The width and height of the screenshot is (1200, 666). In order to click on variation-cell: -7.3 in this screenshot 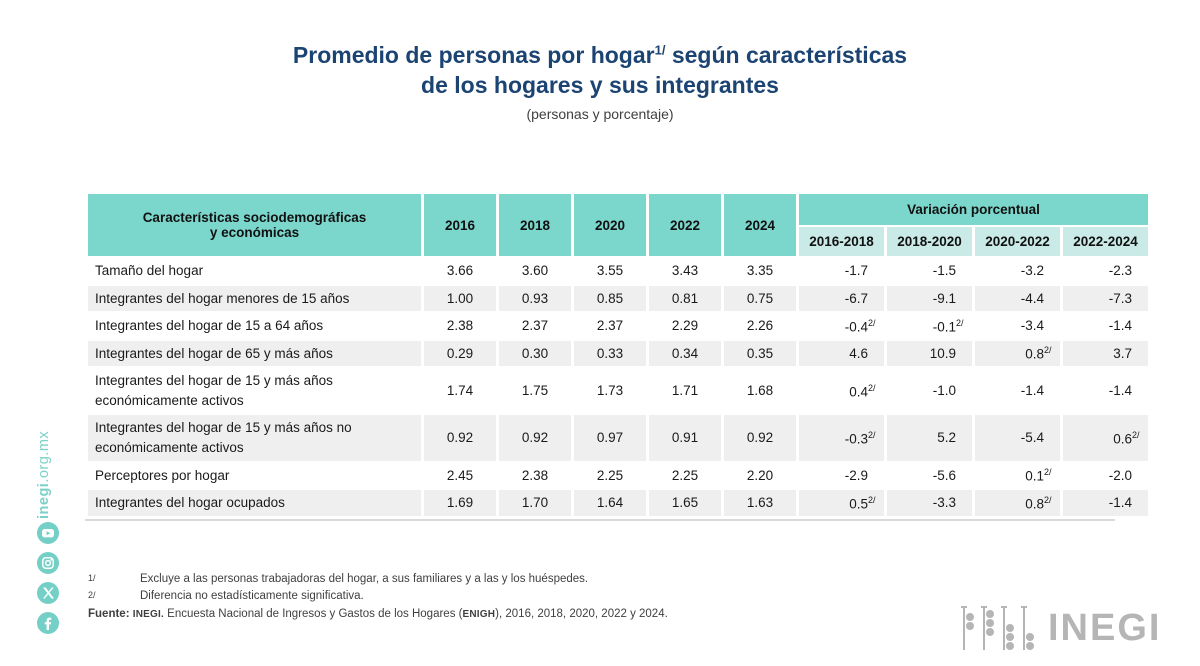, I will do `click(1106, 298)`.